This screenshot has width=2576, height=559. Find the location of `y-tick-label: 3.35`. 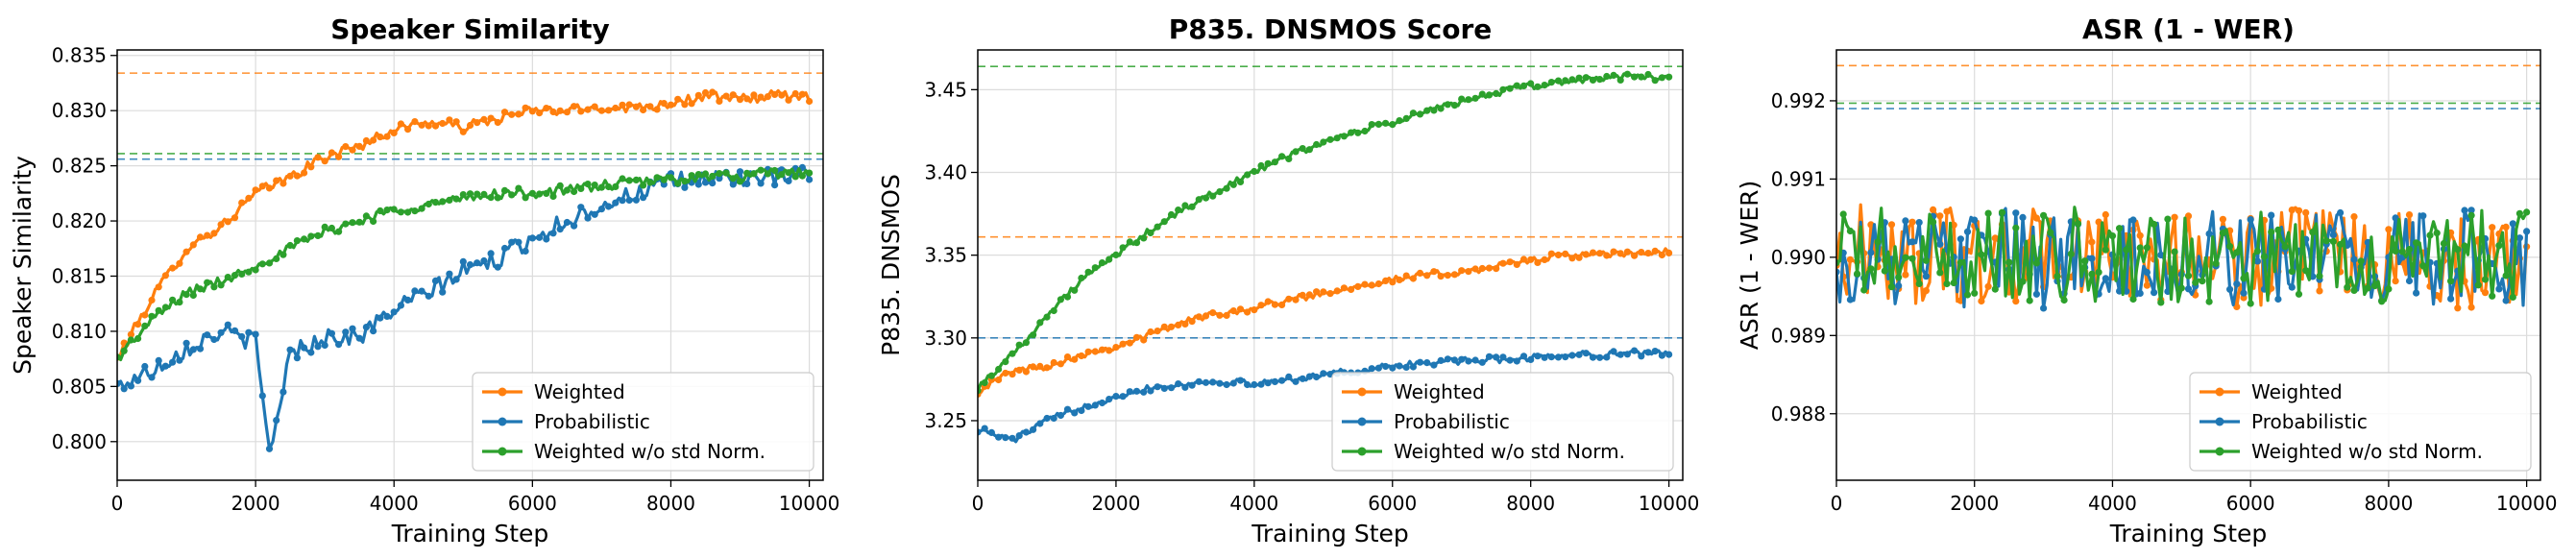

y-tick-label: 3.35 is located at coordinates (945, 255).